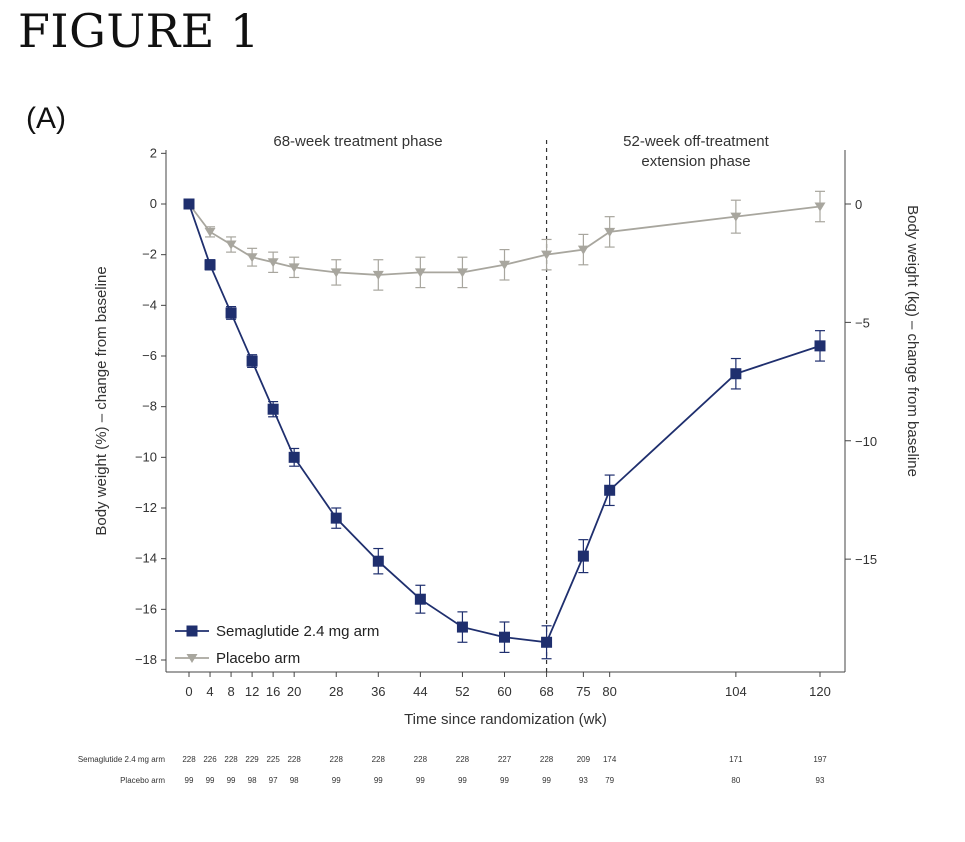 The width and height of the screenshot is (965, 842). Describe the element at coordinates (149, 254) in the screenshot. I see `y-tick-label: −2` at that location.